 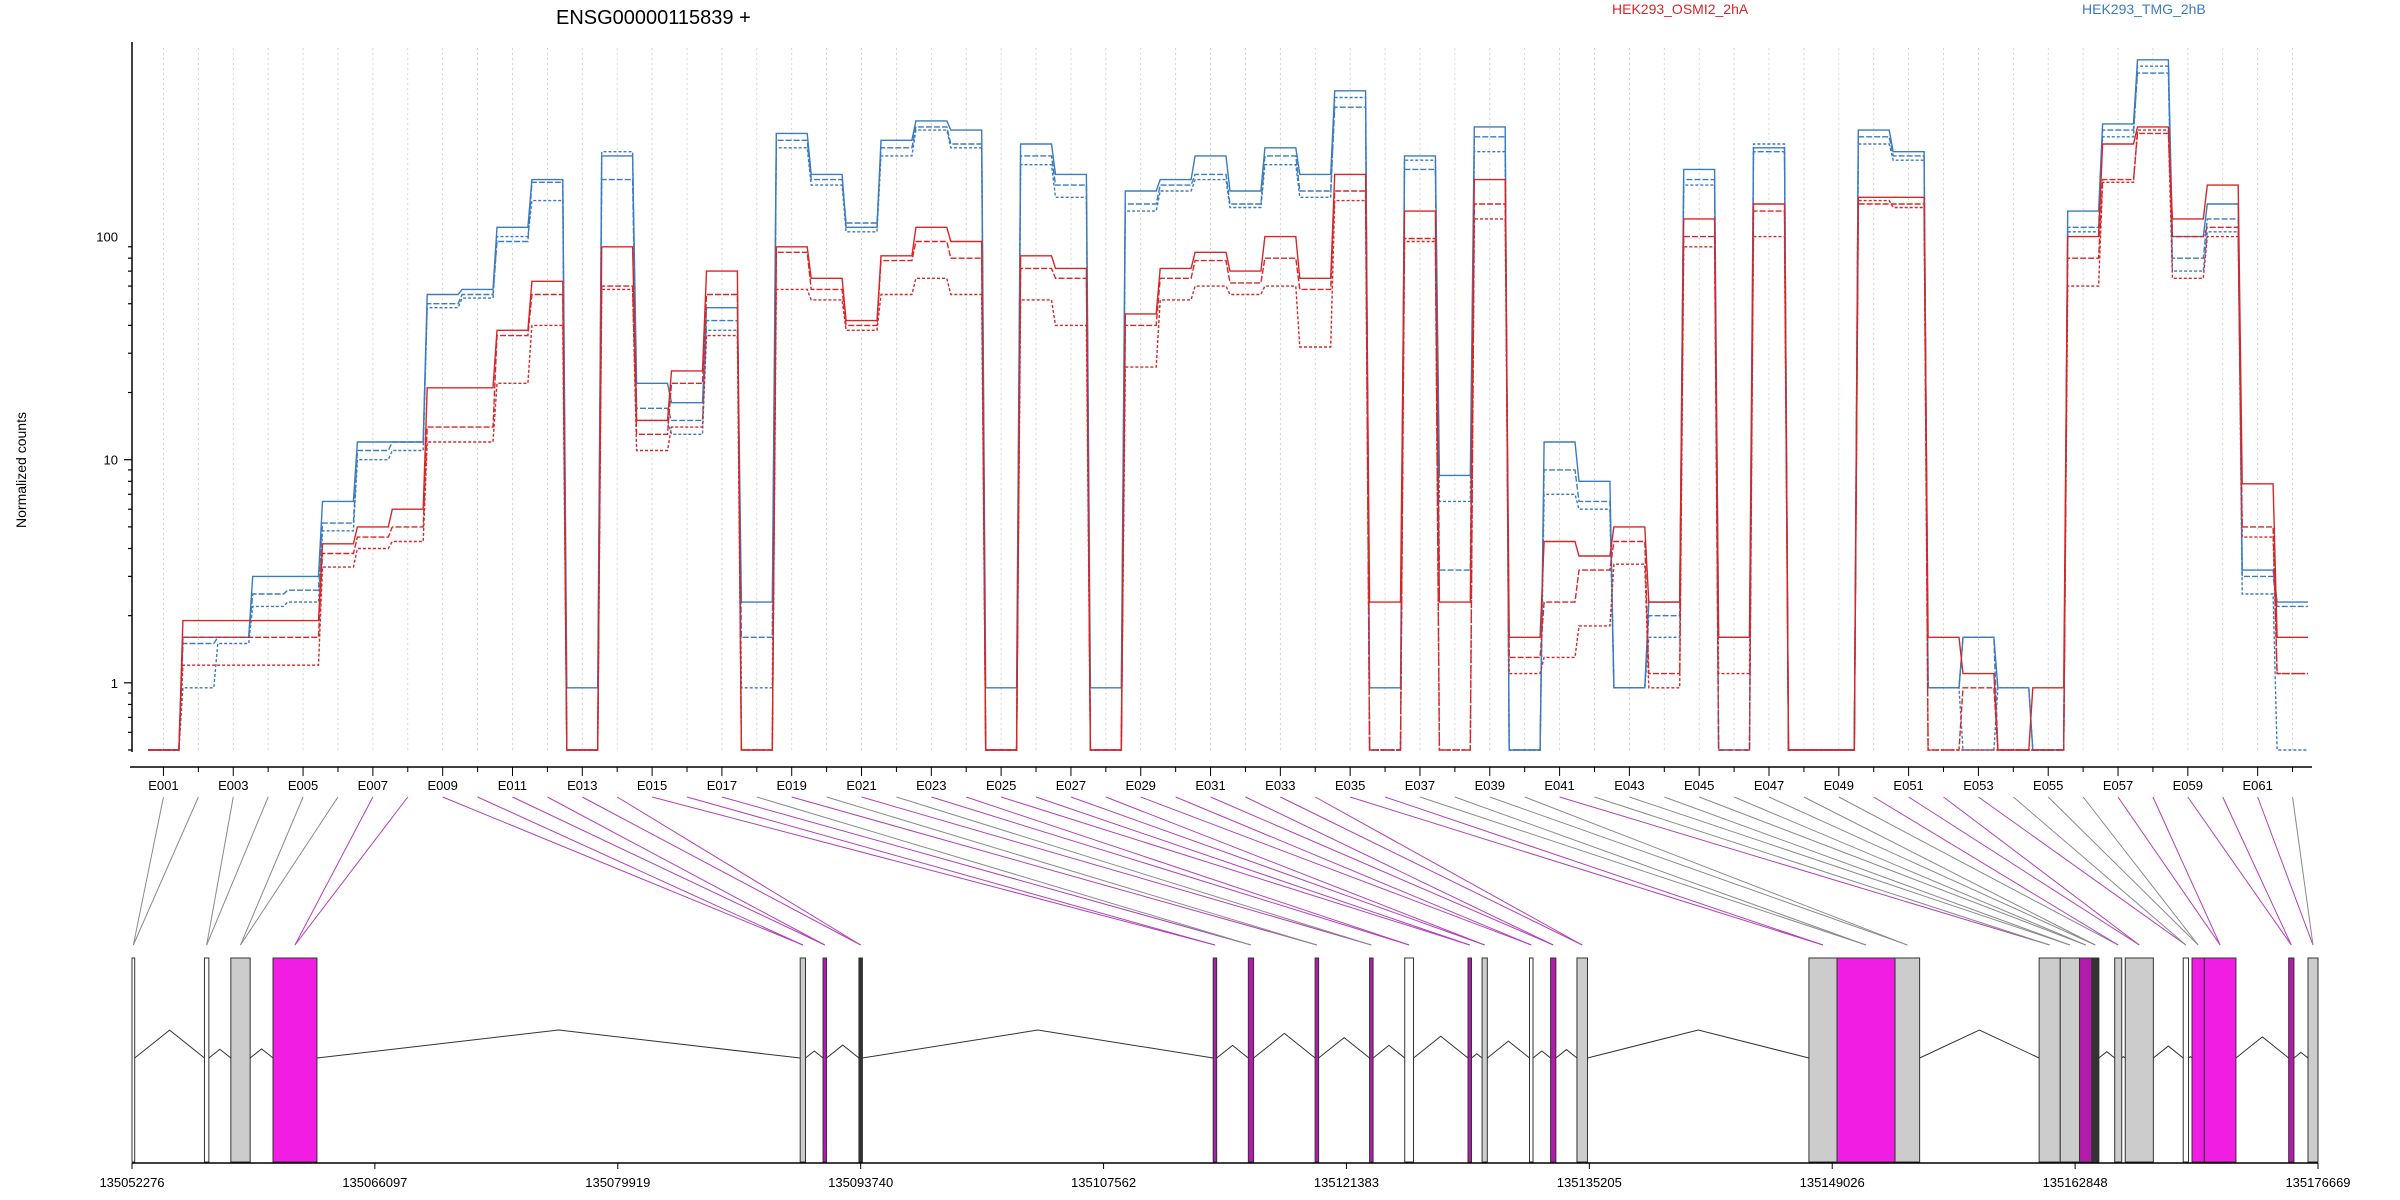 What do you see at coordinates (2188, 785) in the screenshot?
I see `exon-tick-label: E059` at bounding box center [2188, 785].